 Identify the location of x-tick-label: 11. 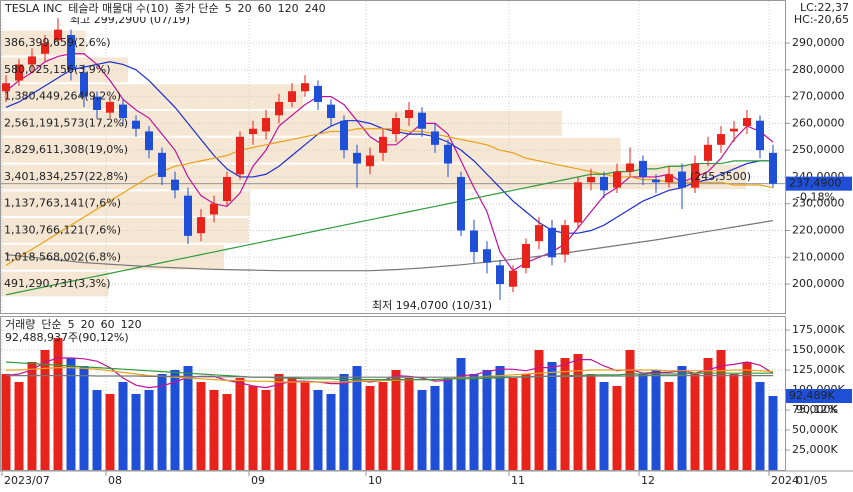
(518, 480).